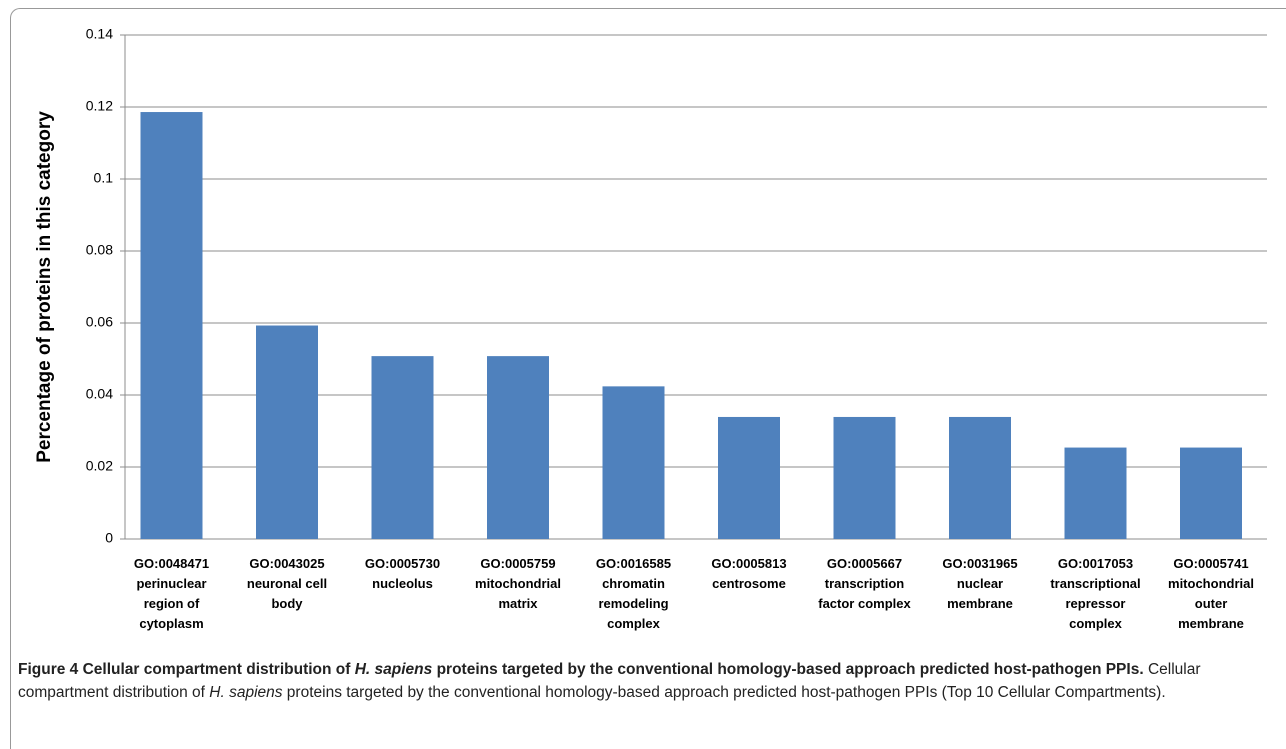 Image resolution: width=1286 pixels, height=749 pixels. What do you see at coordinates (99, 394) in the screenshot?
I see `y-tick-label: 0.04` at bounding box center [99, 394].